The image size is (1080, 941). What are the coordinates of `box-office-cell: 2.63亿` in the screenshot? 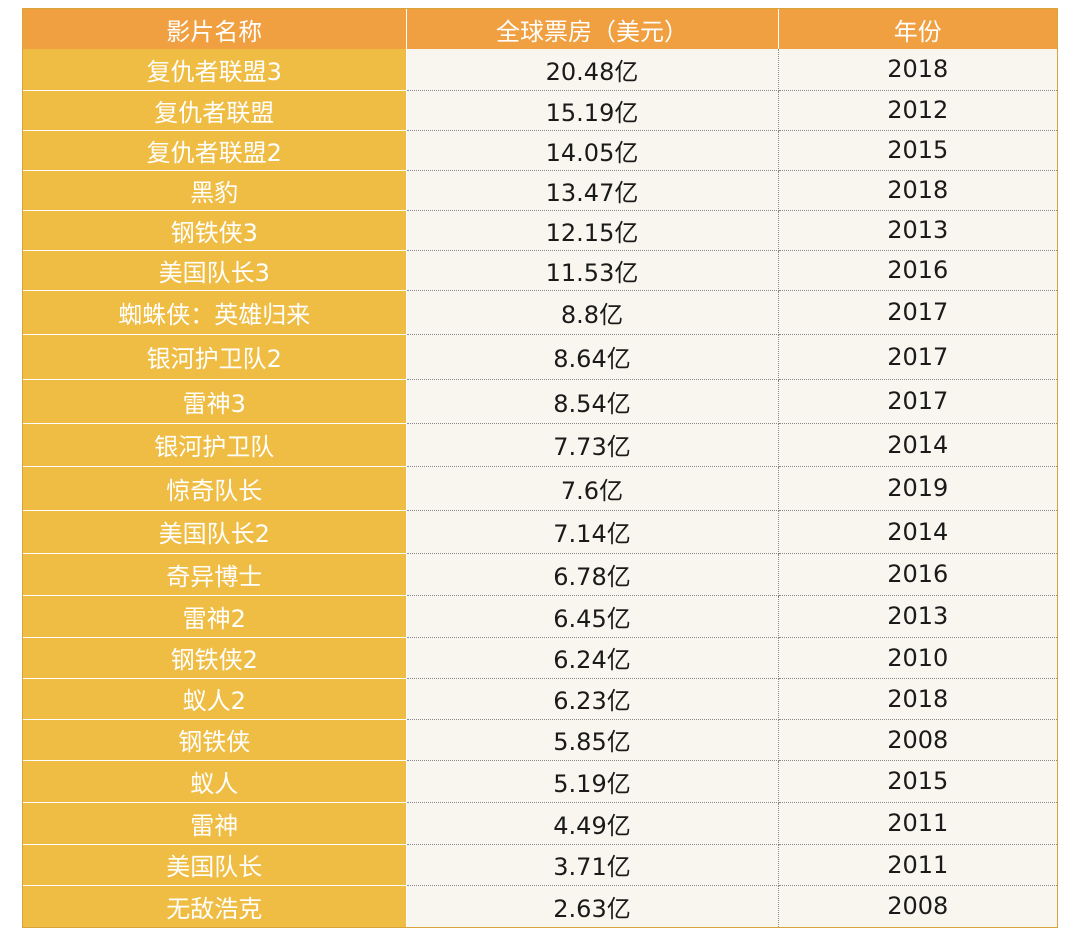 It's located at (592, 906).